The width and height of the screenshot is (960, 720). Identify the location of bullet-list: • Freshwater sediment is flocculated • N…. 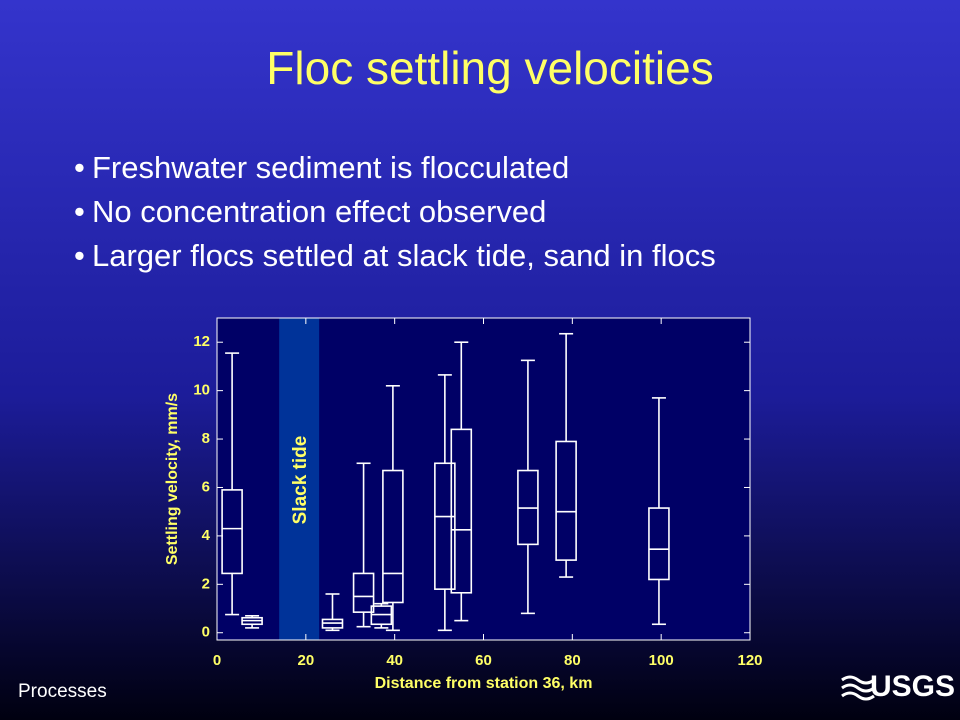
(395, 211).